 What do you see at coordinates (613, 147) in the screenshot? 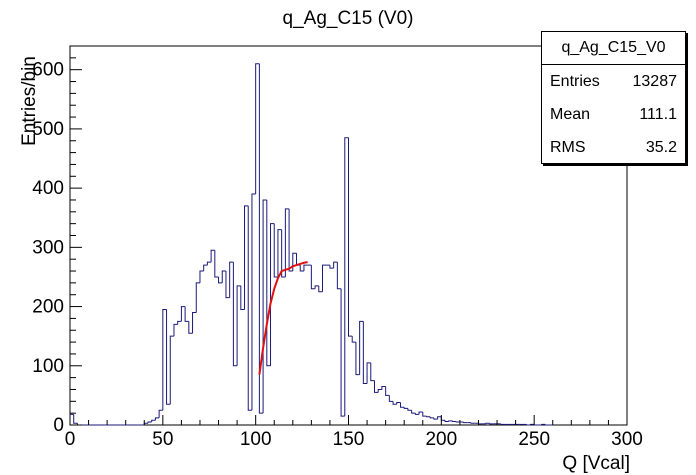
I see `stats-rms-row: RMS 35.2` at bounding box center [613, 147].